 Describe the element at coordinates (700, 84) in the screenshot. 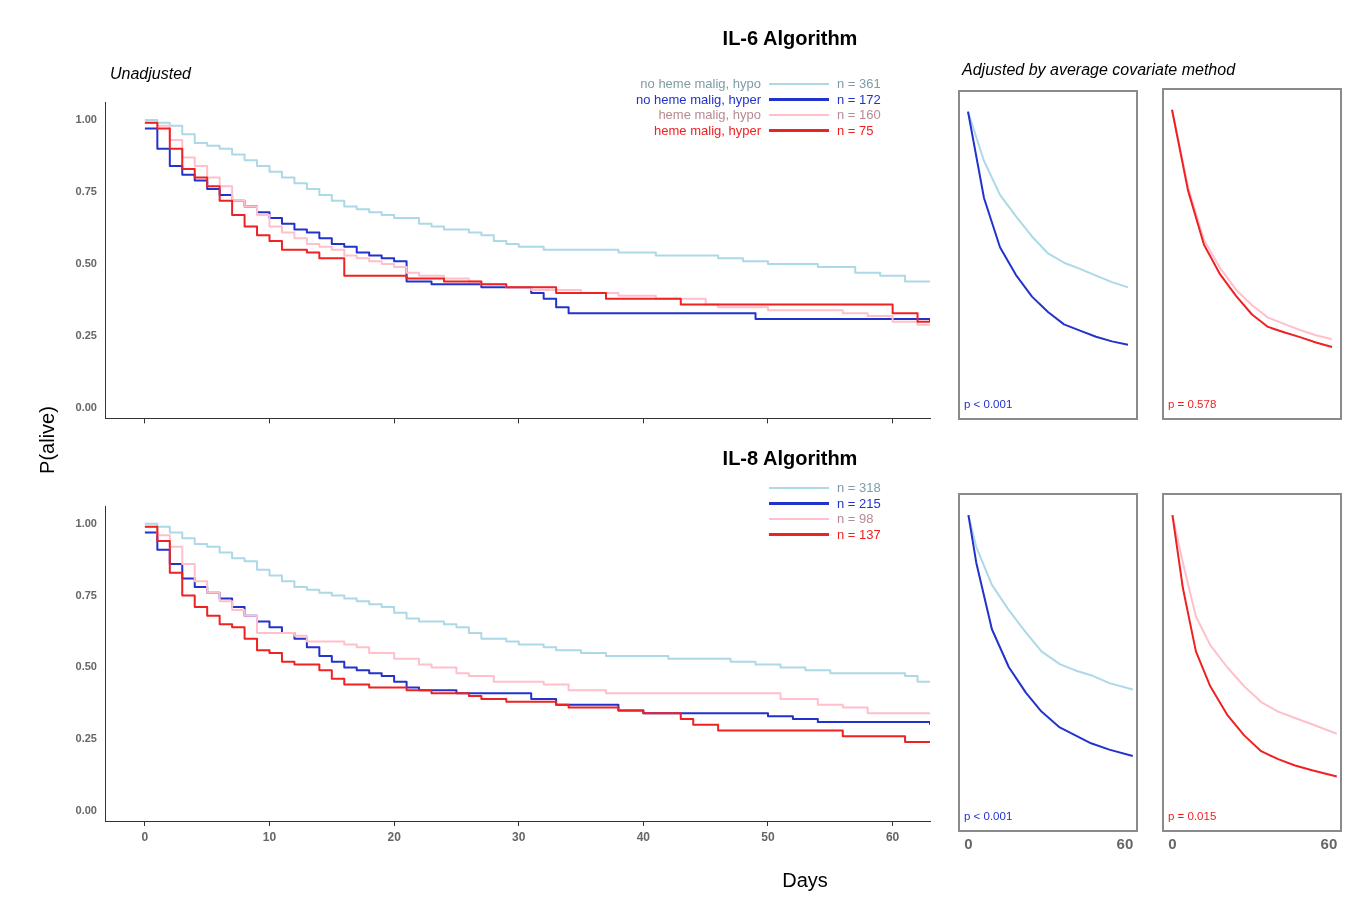

I see `legend-label: no heme malig, hypo` at that location.